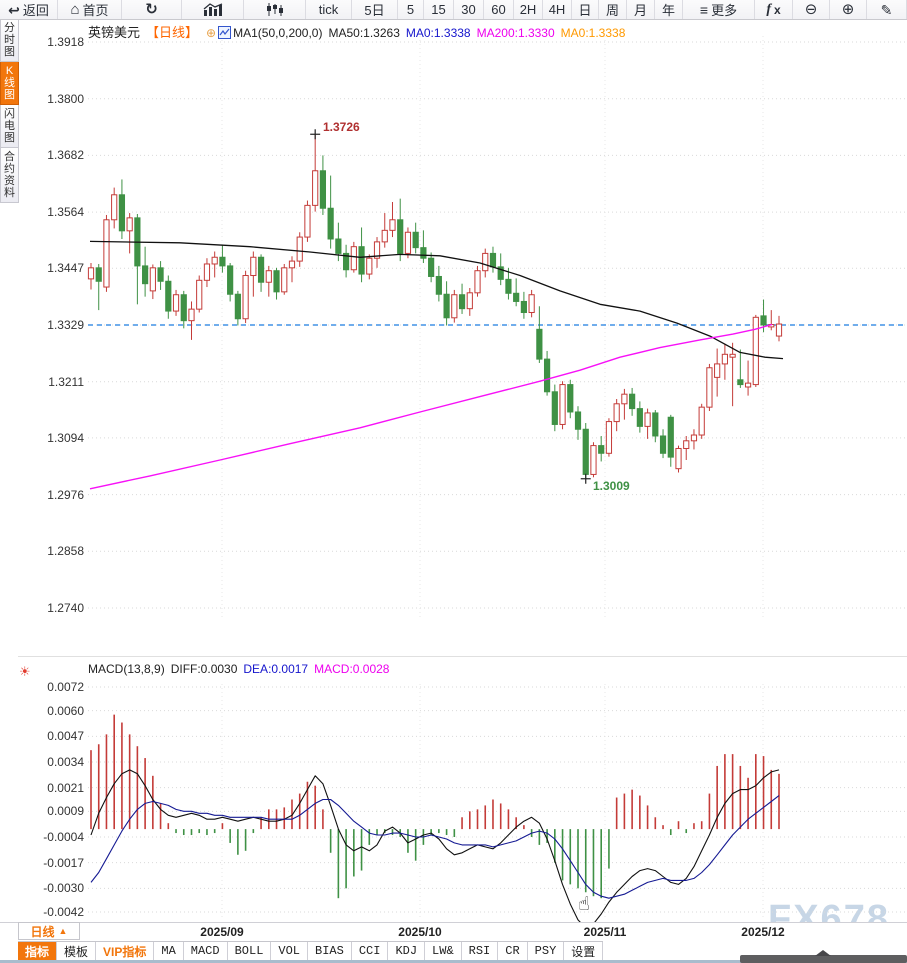  Describe the element at coordinates (65, 98) in the screenshot. I see `price-tick-label: 1.3800` at that location.